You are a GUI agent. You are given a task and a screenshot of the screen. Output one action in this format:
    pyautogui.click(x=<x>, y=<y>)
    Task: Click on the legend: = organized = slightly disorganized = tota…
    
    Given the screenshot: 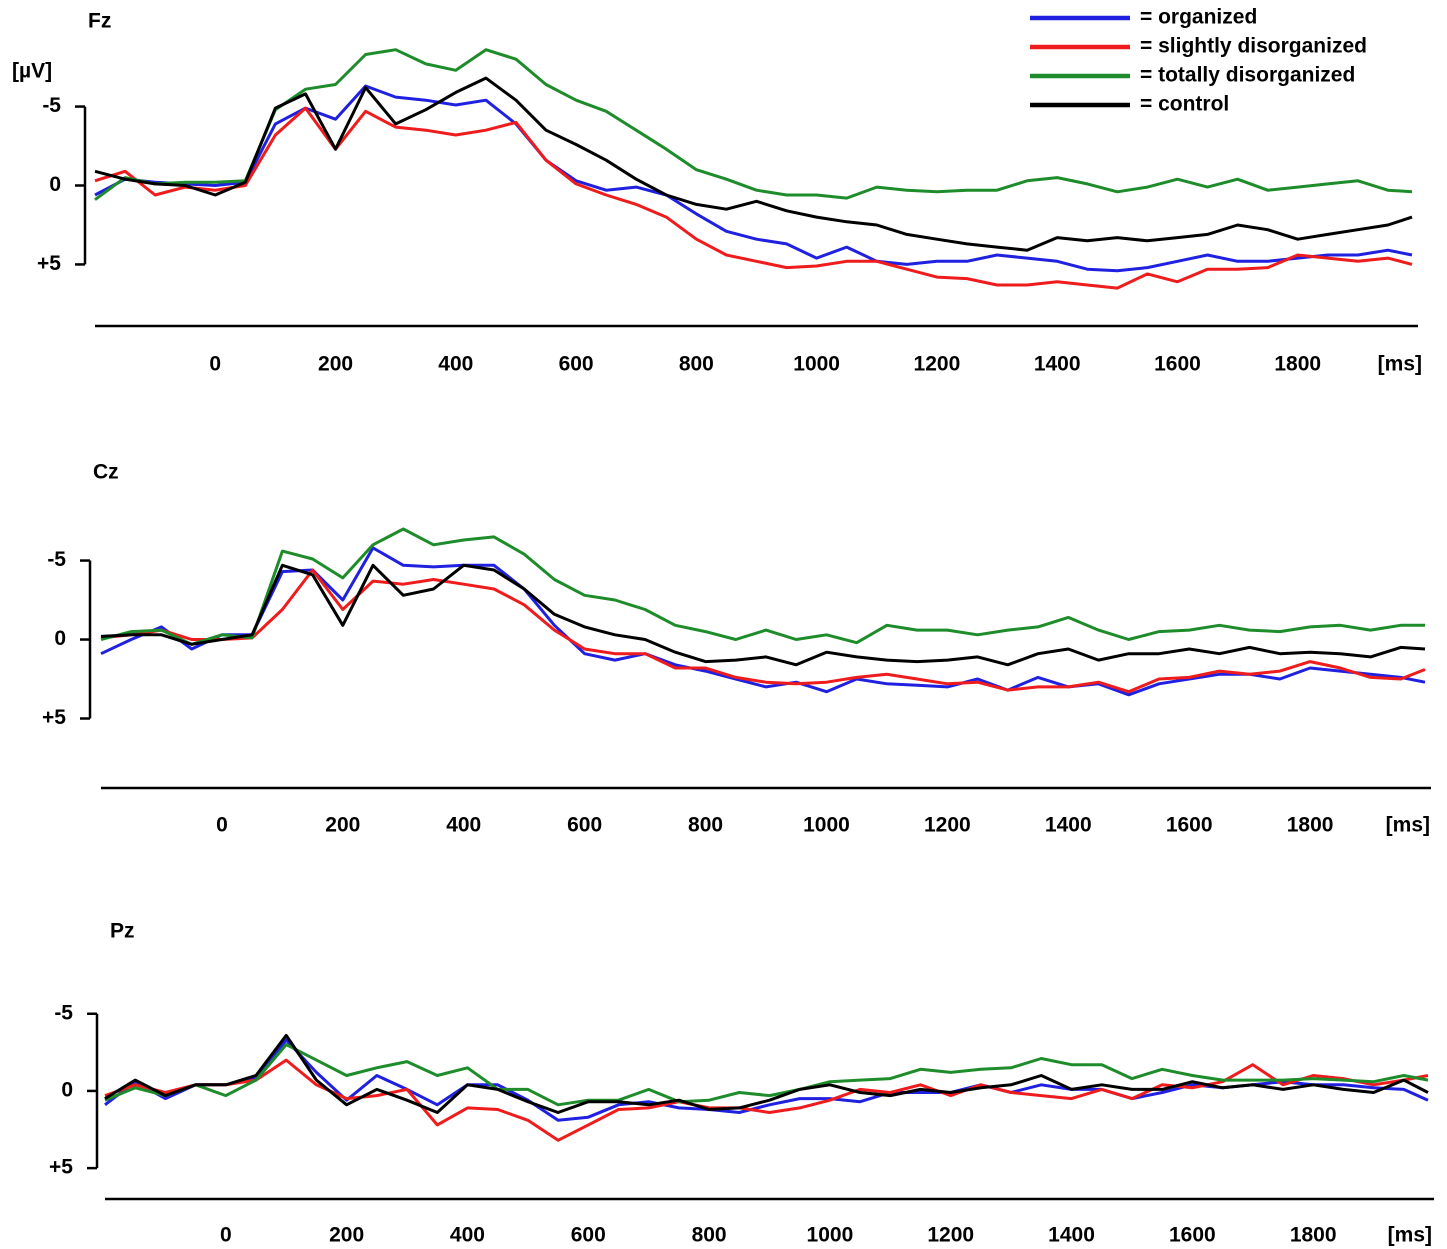 What is the action you would take?
    pyautogui.click(x=1198, y=61)
    